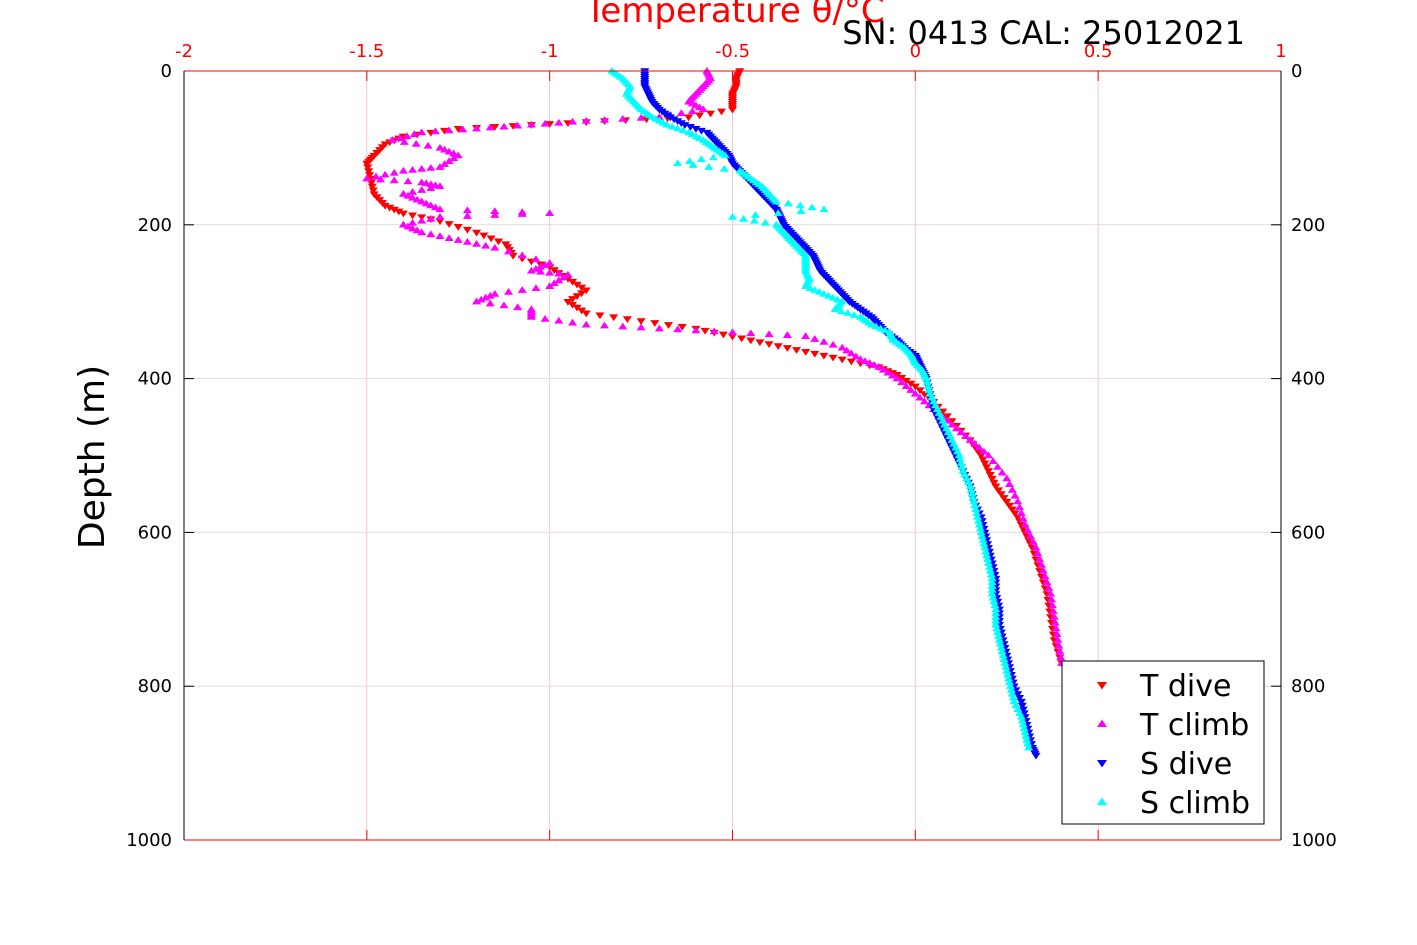 This screenshot has width=1417, height=945. Describe the element at coordinates (1043, 33) in the screenshot. I see `chart-subtitle: SN: 0413 CAL: 25012021` at that location.